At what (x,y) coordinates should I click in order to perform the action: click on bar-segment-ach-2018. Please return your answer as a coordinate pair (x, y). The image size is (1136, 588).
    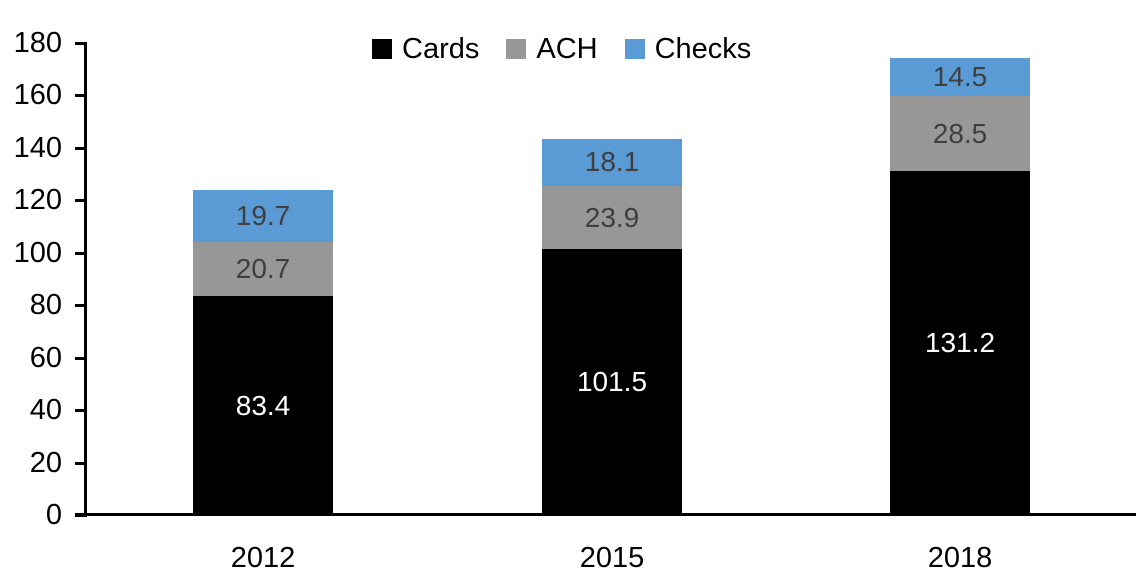
    Looking at the image, I should click on (960, 133).